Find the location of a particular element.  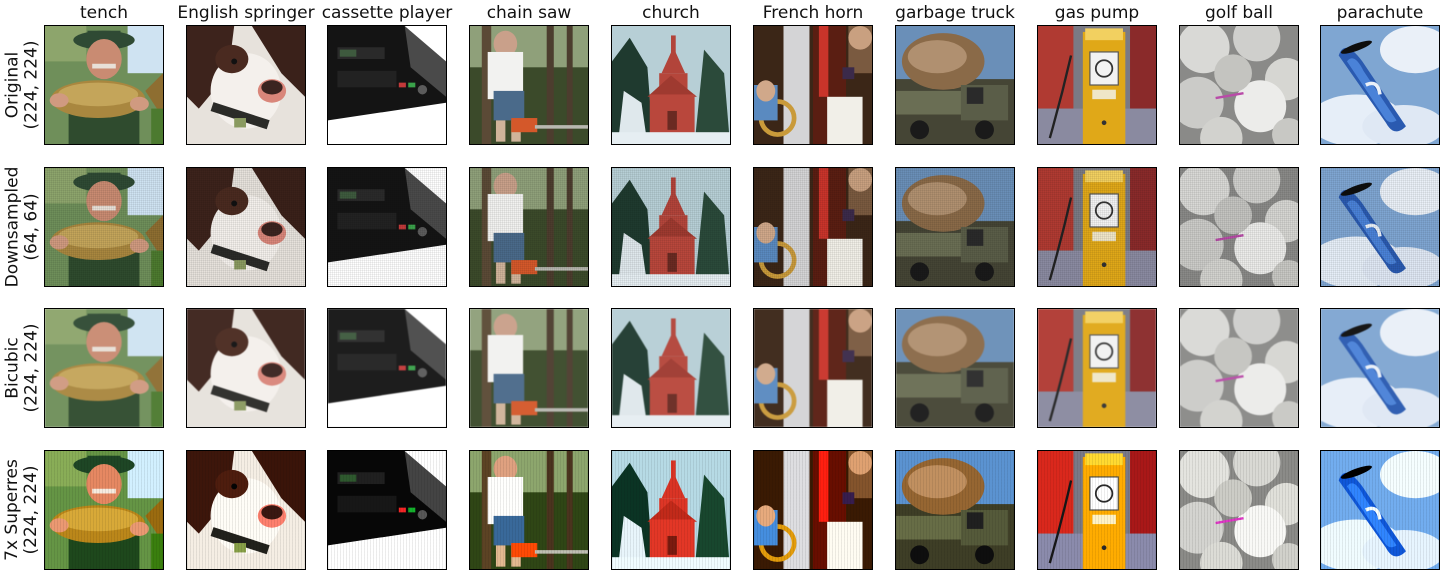

image-cassette-sr is located at coordinates (387, 510).